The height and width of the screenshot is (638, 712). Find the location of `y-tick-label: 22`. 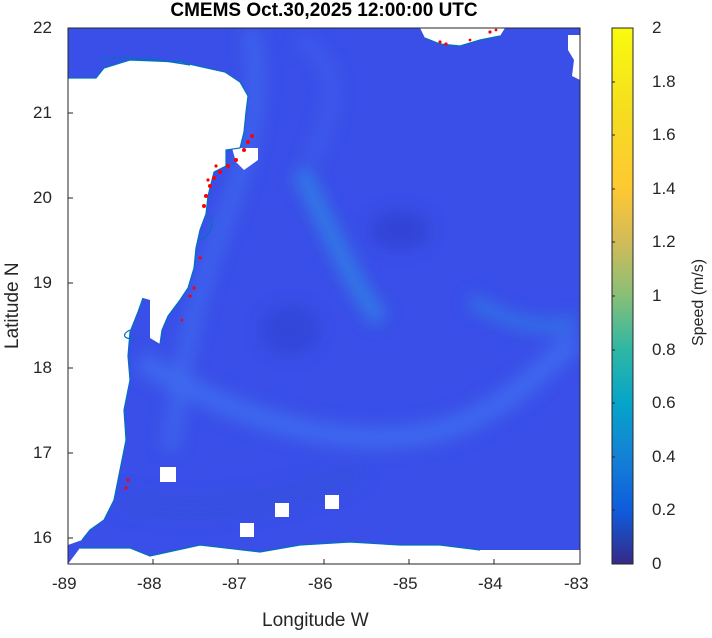

y-tick-label: 22 is located at coordinates (42, 27).